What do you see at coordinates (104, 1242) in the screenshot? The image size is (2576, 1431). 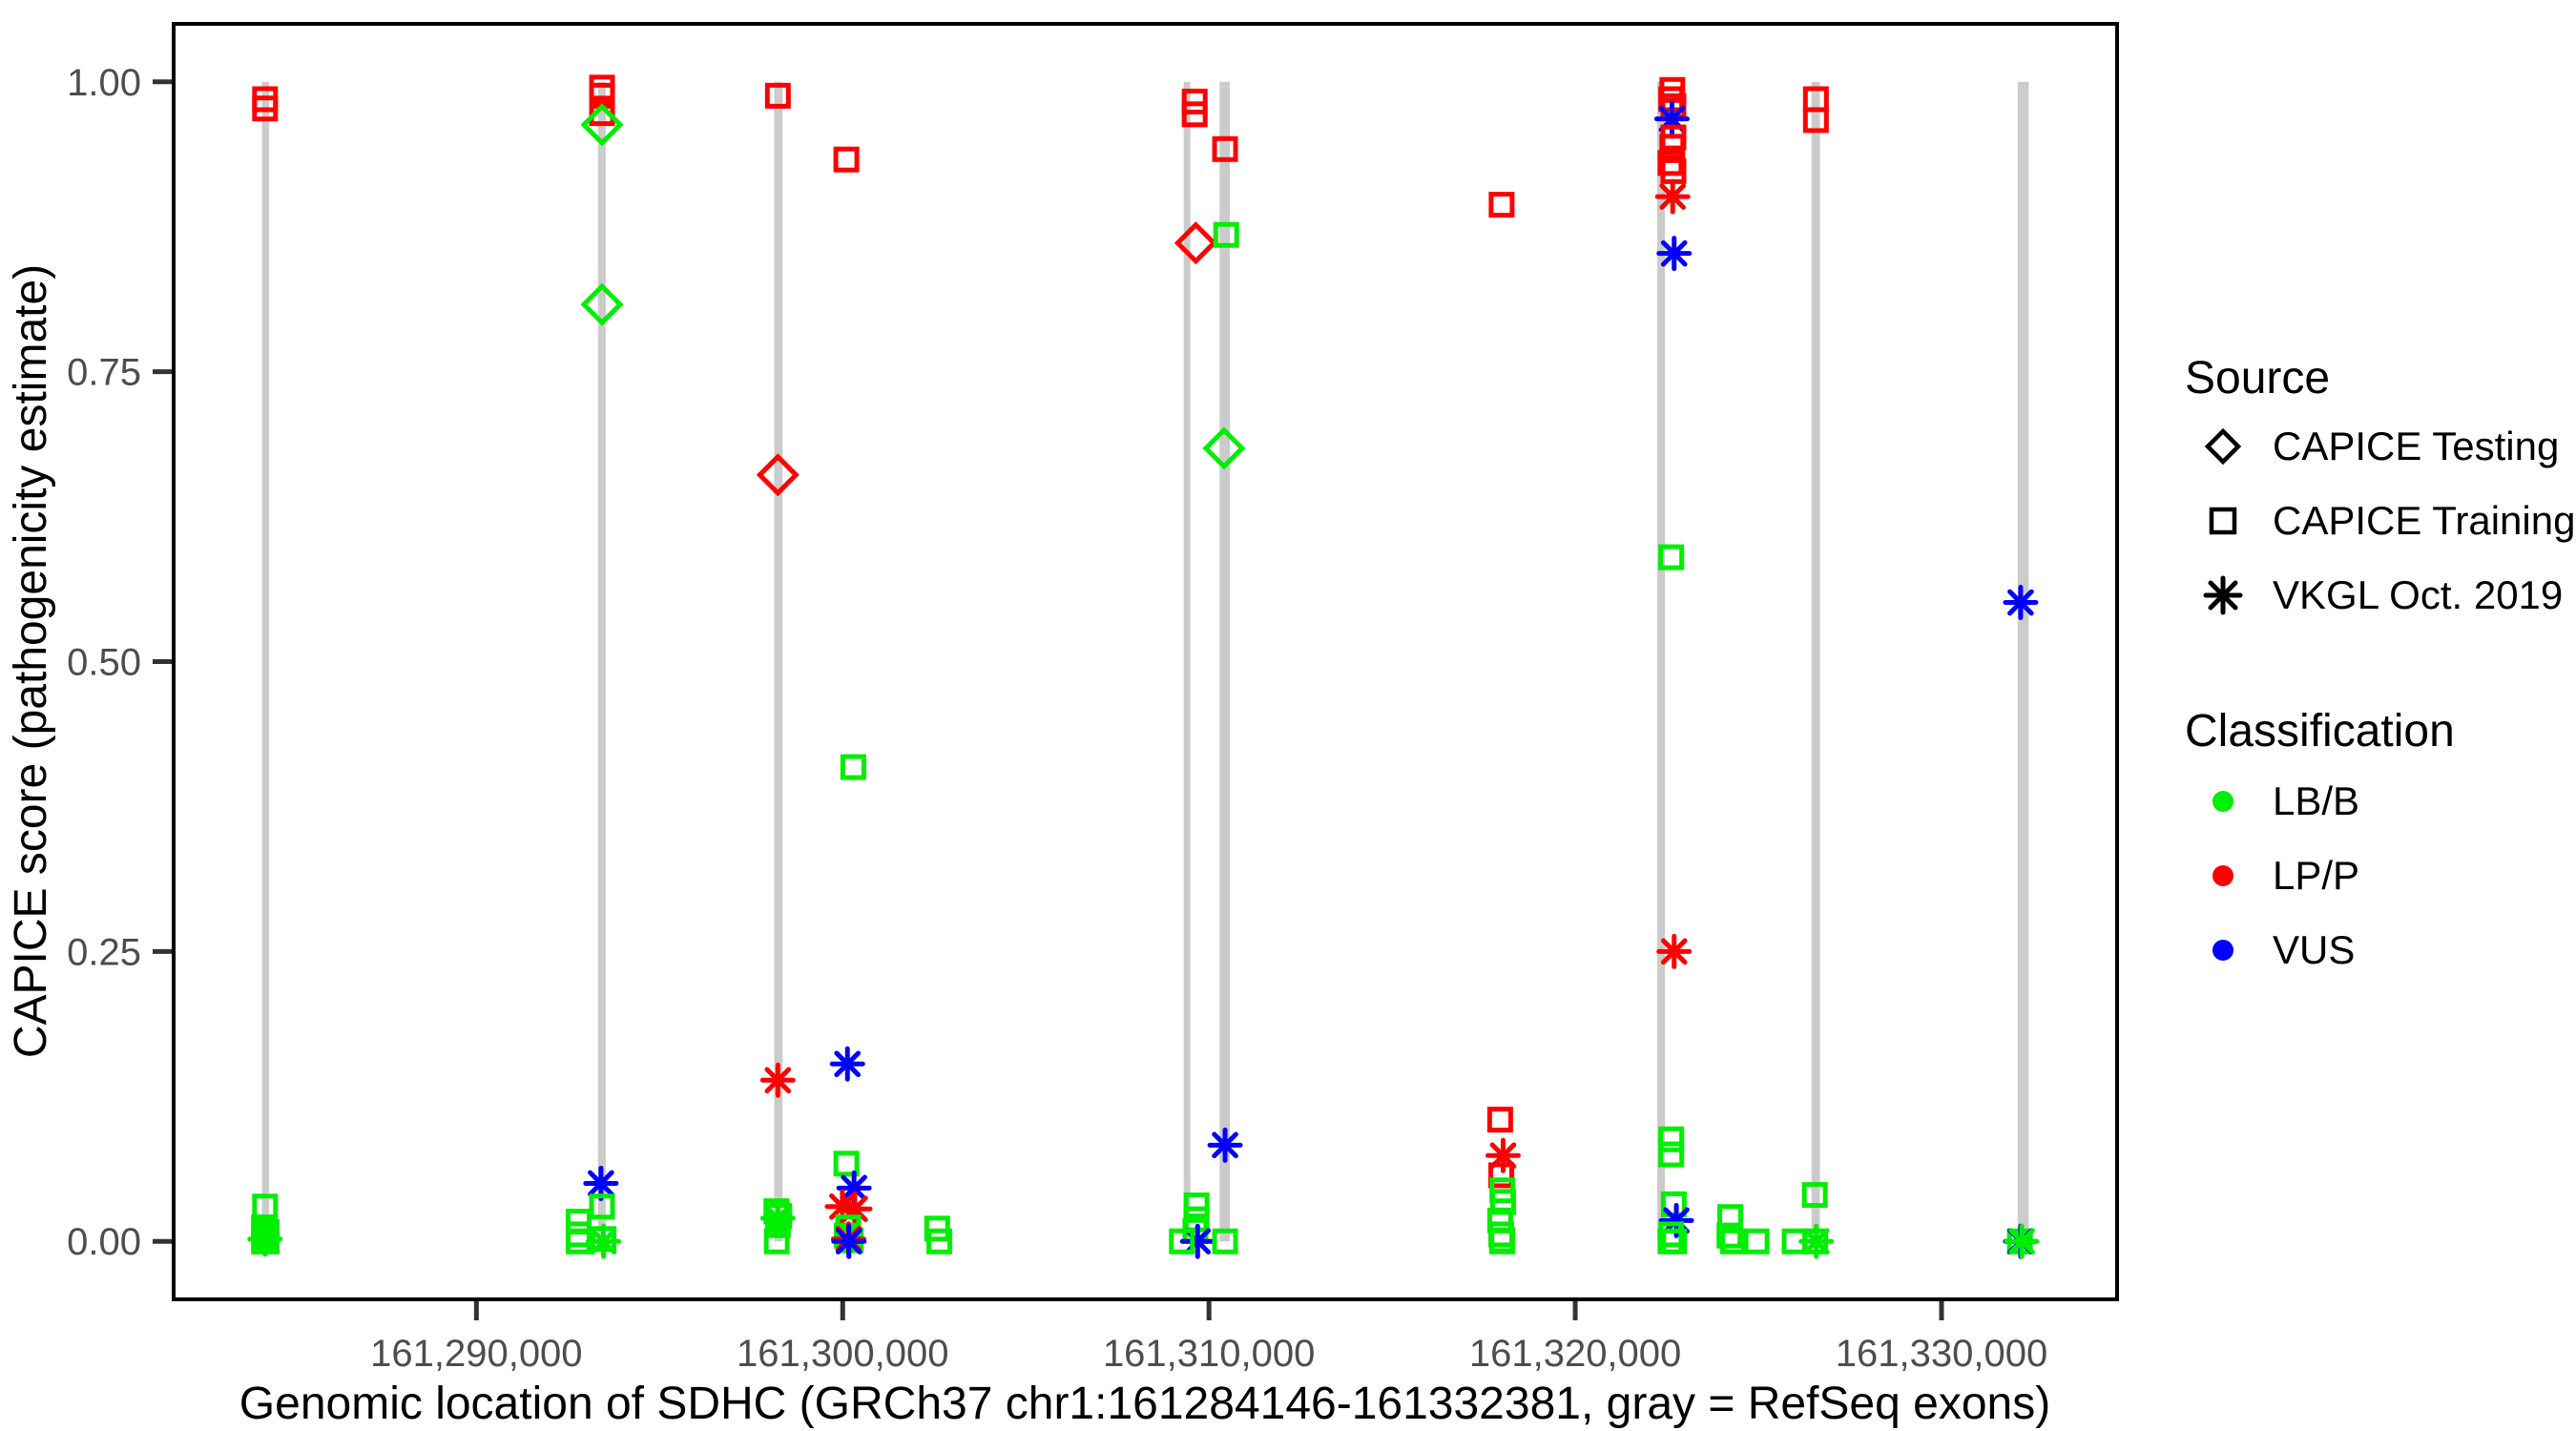 I see `y-tick-label-0: 0.00` at bounding box center [104, 1242].